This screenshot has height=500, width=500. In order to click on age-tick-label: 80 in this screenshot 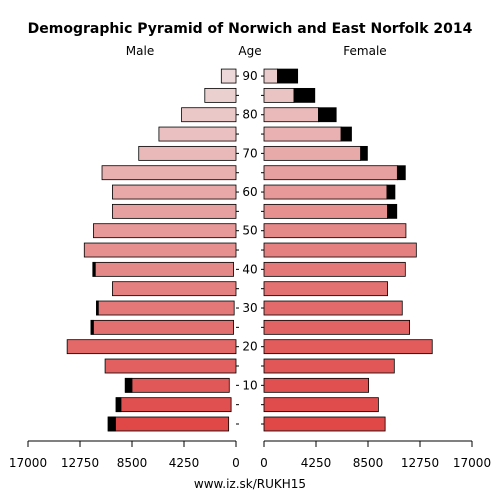, I will do `click(249, 115)`.